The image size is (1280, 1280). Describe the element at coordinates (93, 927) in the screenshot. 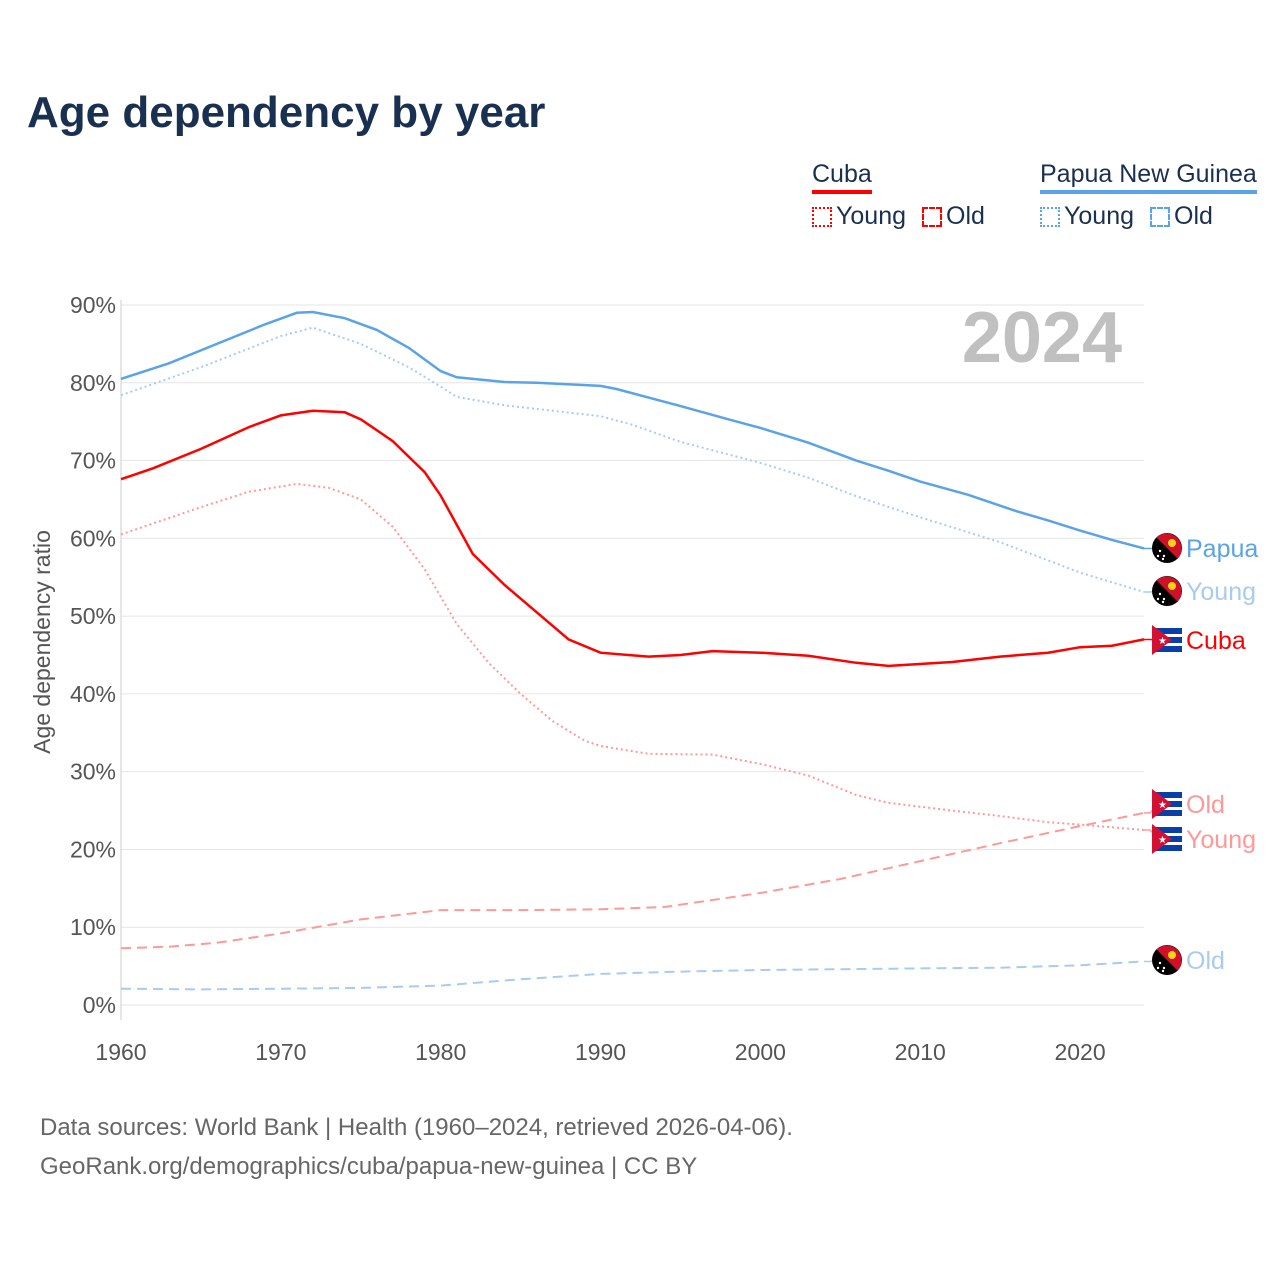

I see `y-tick-label: 10%` at that location.